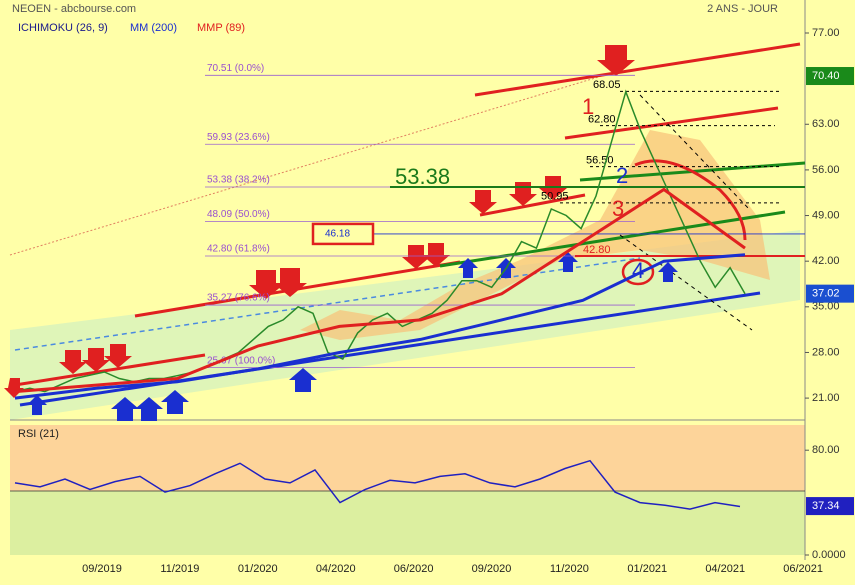 The image size is (855, 585). I want to click on fib-label: 35.27 (76.6%), so click(238, 298).